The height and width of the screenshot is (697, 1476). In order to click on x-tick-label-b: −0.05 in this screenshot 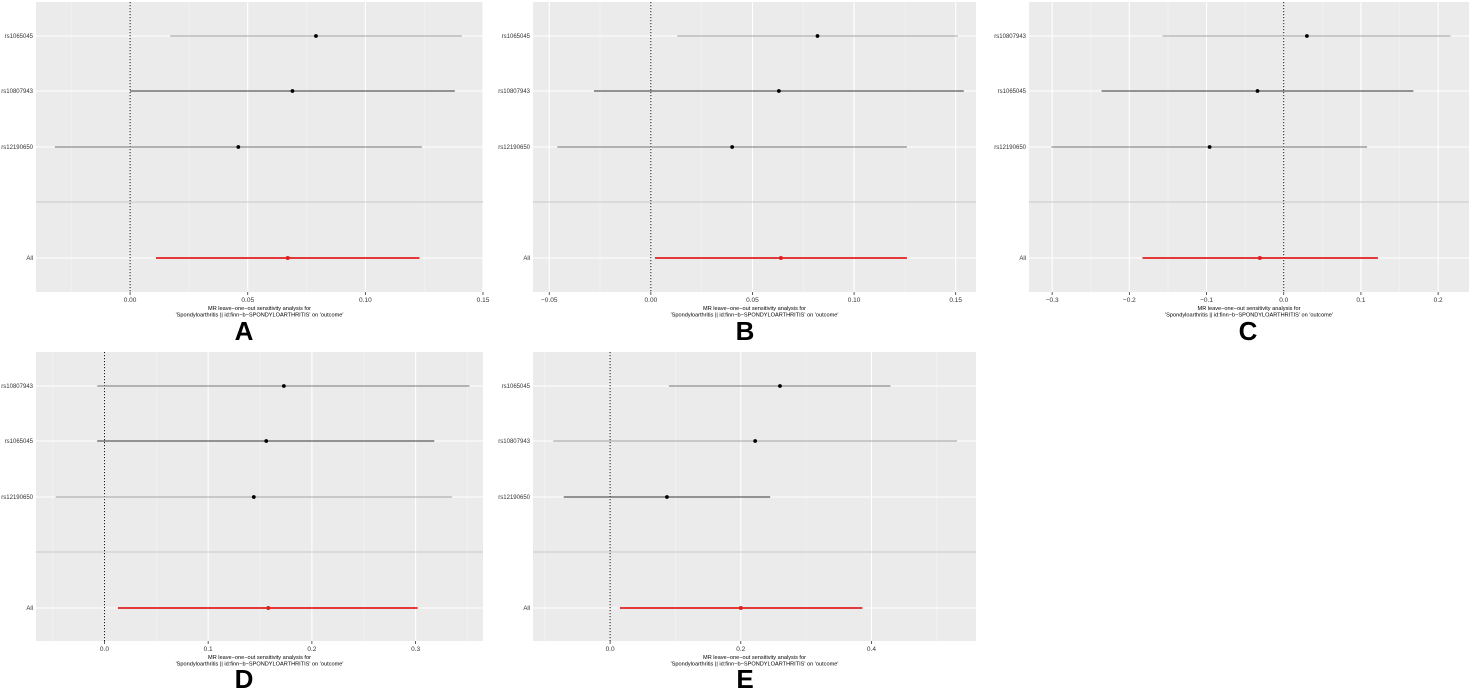, I will do `click(549, 300)`.